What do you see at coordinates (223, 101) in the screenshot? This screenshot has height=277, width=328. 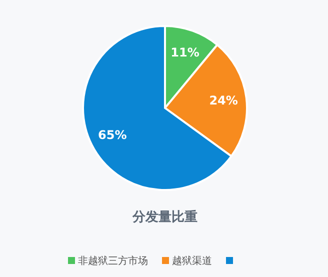 I see `data-label: 24%` at bounding box center [223, 101].